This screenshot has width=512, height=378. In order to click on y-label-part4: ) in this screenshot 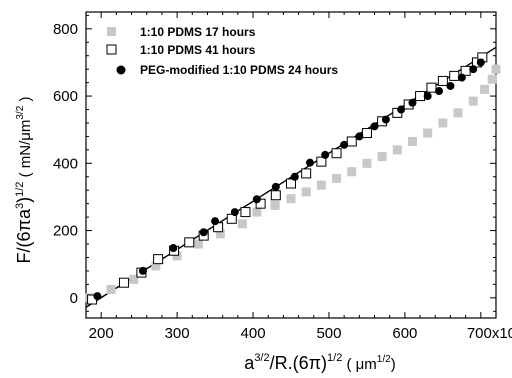, I will do `click(25, 101)`.